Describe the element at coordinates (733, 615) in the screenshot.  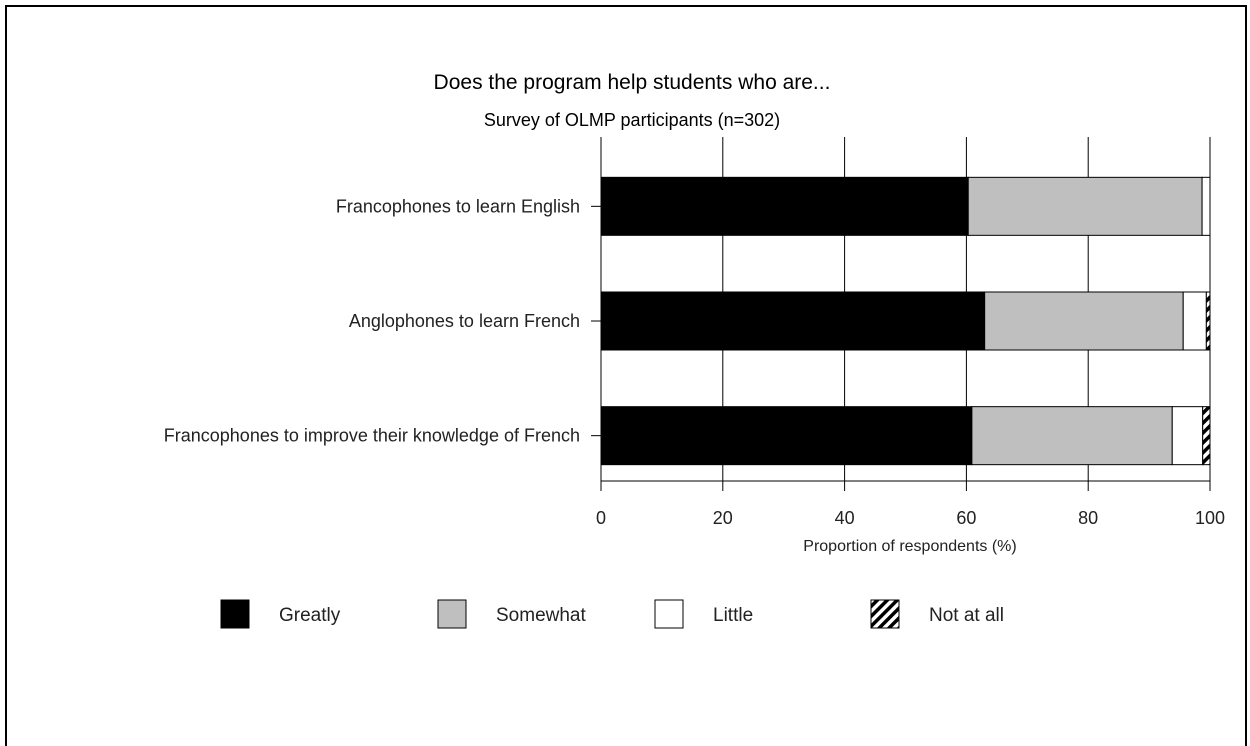
I see `legend-label: Little` at that location.